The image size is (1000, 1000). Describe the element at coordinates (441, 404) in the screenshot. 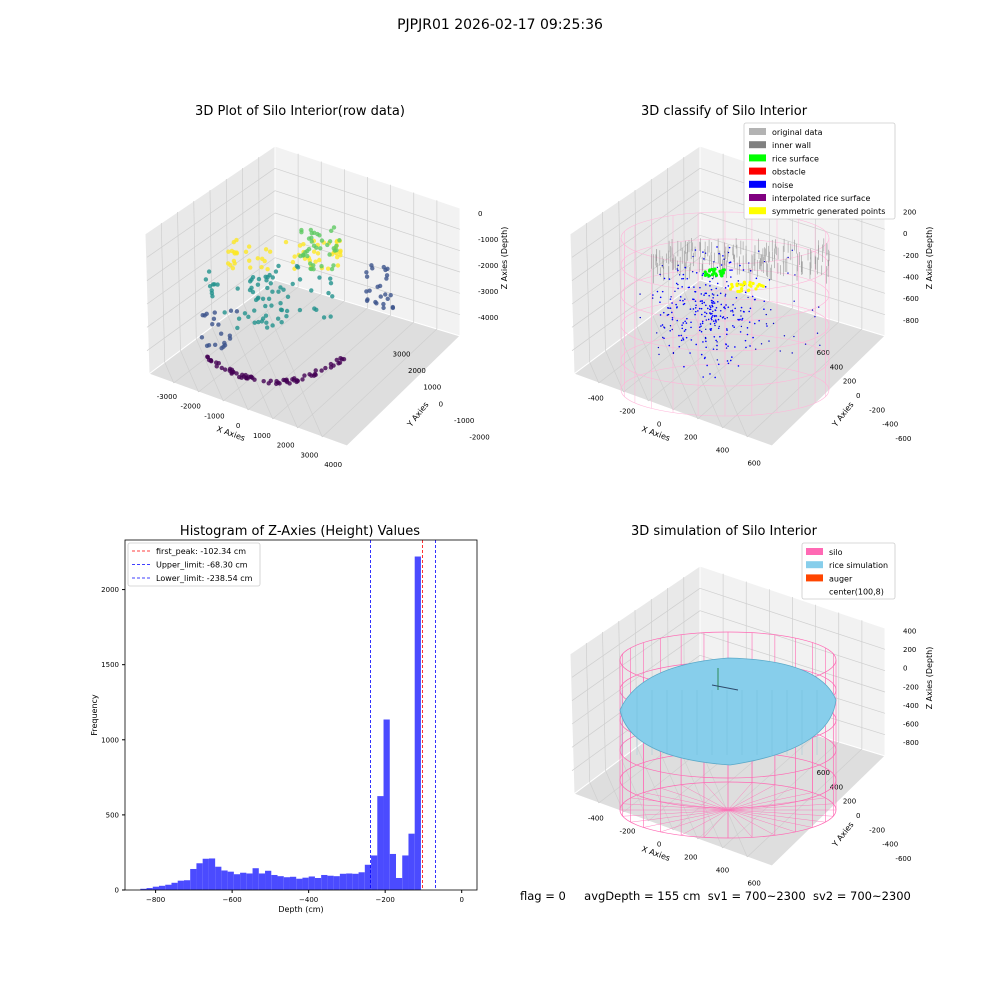

I see `y-tick-label: 0` at that location.